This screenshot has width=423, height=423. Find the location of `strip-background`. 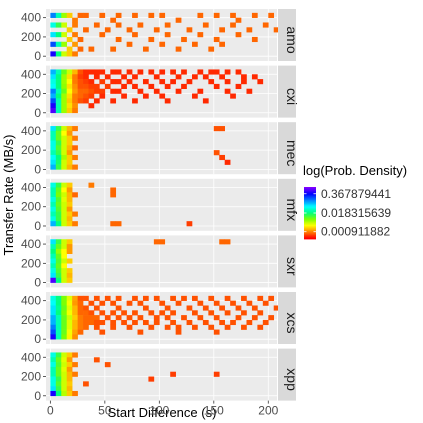

strip-background is located at coordinates (287, 148).